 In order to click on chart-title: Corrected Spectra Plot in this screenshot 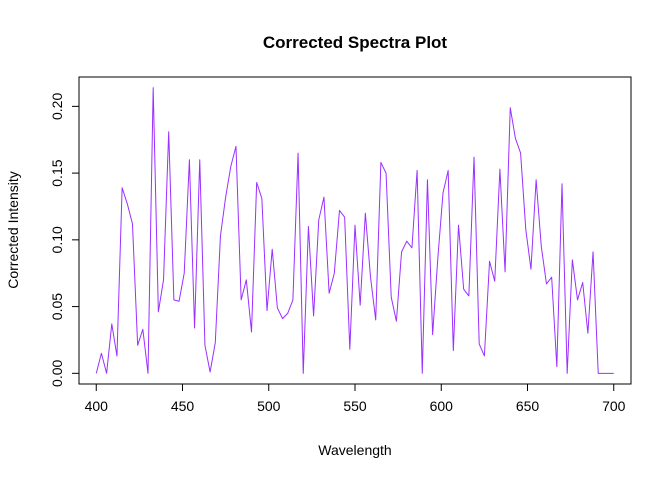, I will do `click(355, 42)`.